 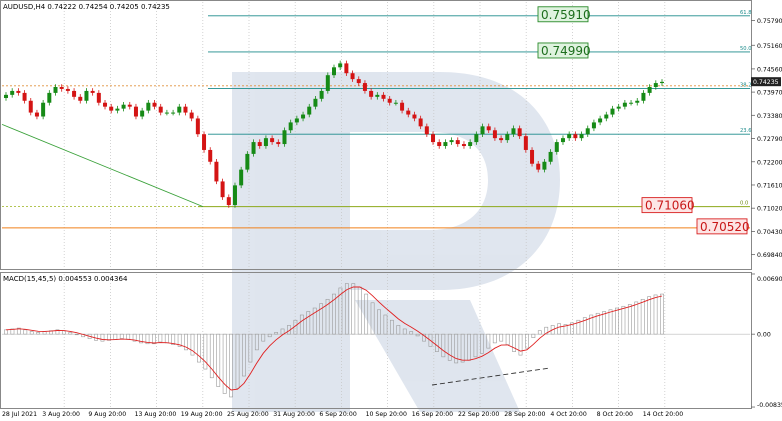 I want to click on y-tick-label: 0.71610, so click(x=769, y=185).